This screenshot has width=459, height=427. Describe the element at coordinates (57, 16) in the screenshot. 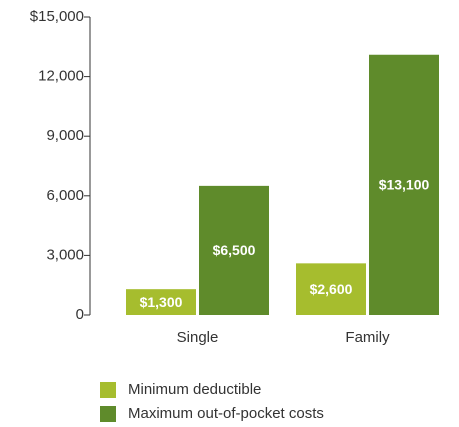

I see `y-tick-label: $15,000` at that location.